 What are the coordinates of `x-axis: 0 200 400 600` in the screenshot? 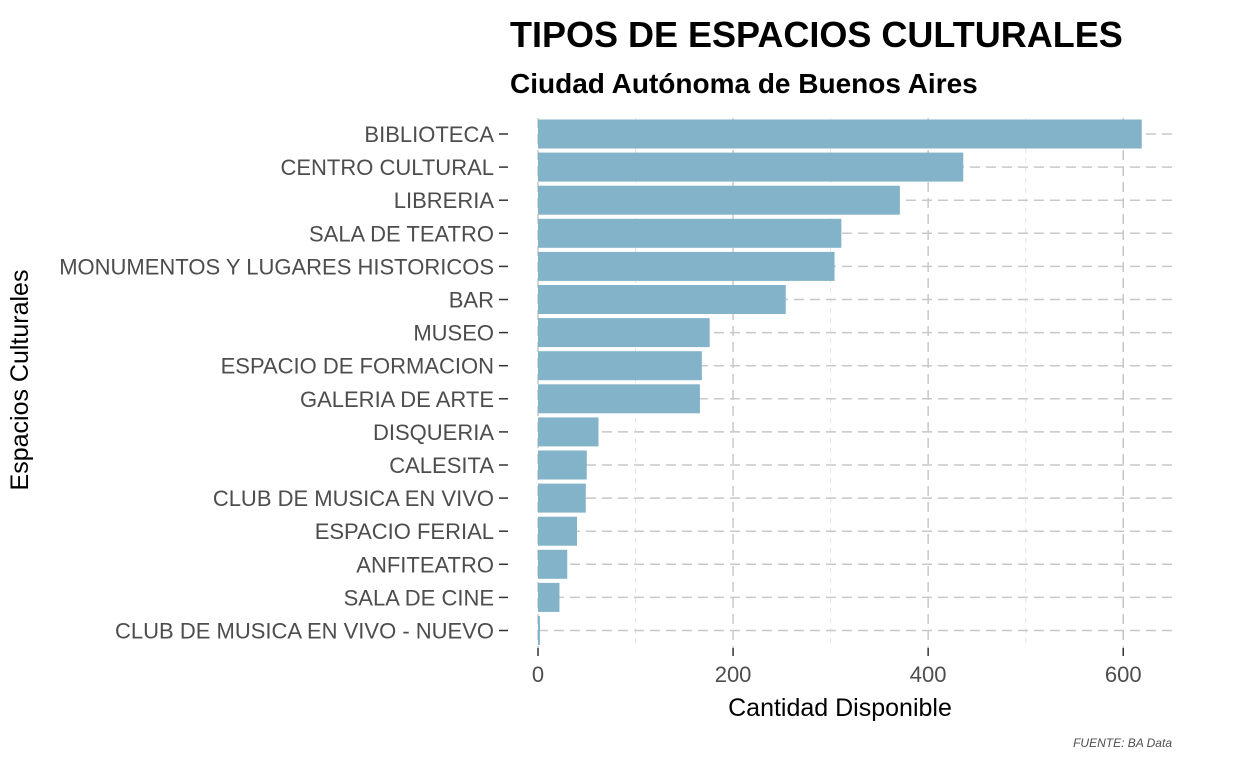 It's located at (837, 667).